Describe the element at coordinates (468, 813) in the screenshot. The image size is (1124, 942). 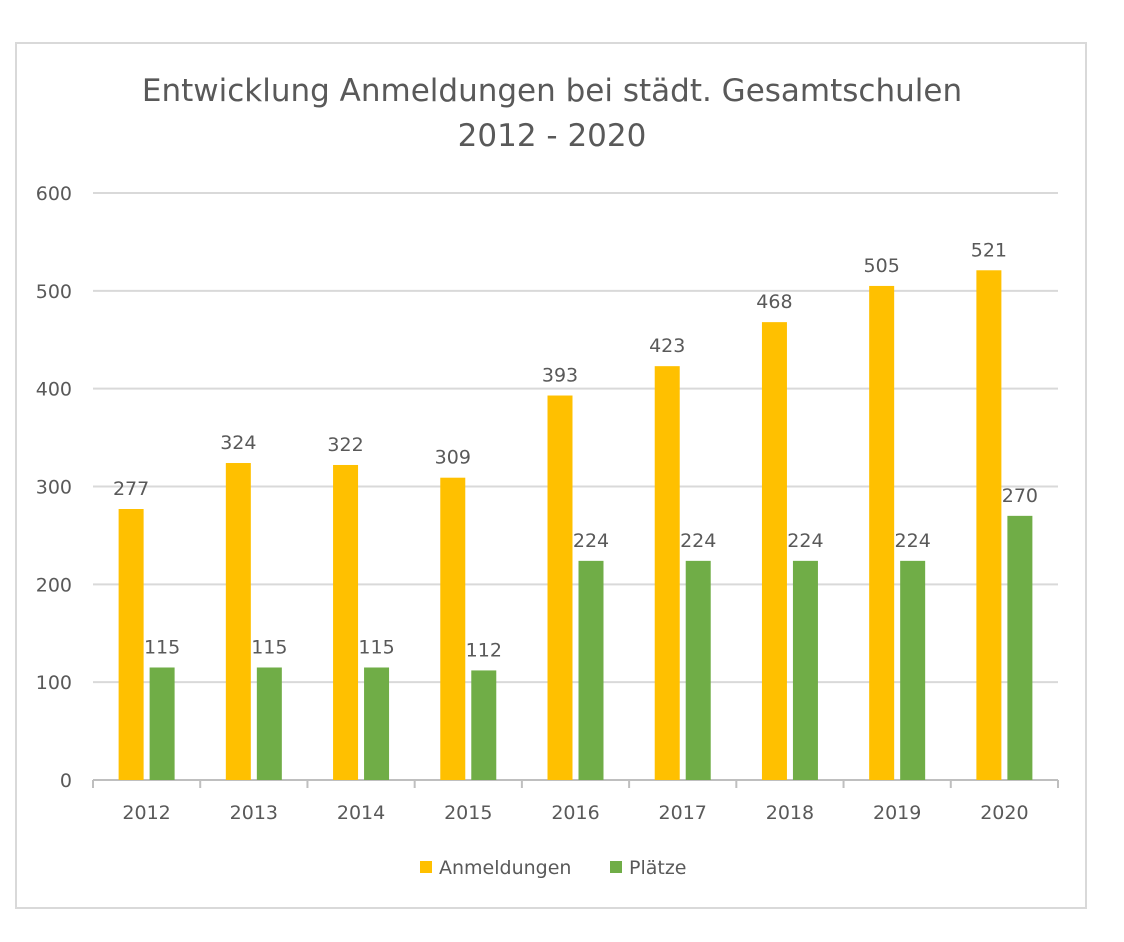
I see `x-tick-label: 2015` at that location.